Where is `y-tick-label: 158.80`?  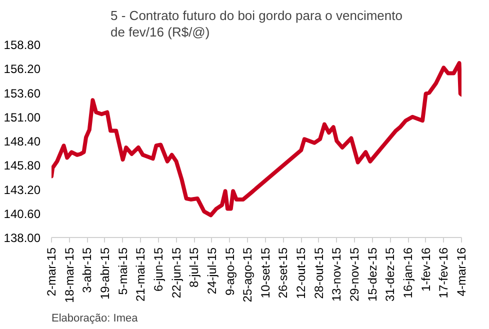
y-tick-label: 158.80 is located at coordinates (22, 45).